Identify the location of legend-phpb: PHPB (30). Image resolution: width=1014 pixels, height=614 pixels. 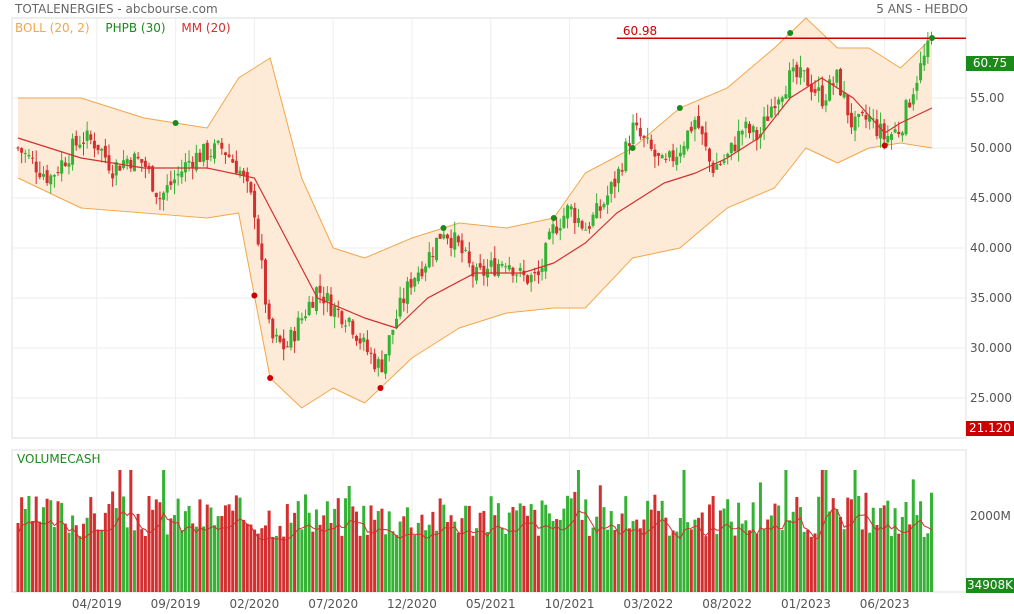
(135, 28).